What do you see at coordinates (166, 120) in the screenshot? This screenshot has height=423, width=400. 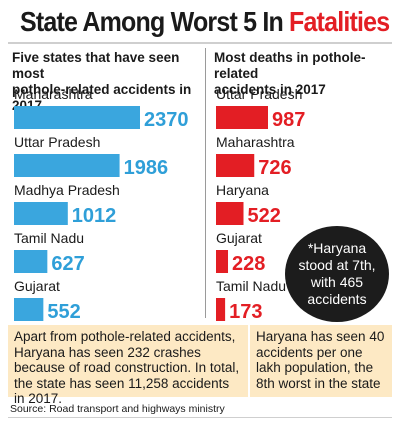 I see `value-label: 2370` at bounding box center [166, 120].